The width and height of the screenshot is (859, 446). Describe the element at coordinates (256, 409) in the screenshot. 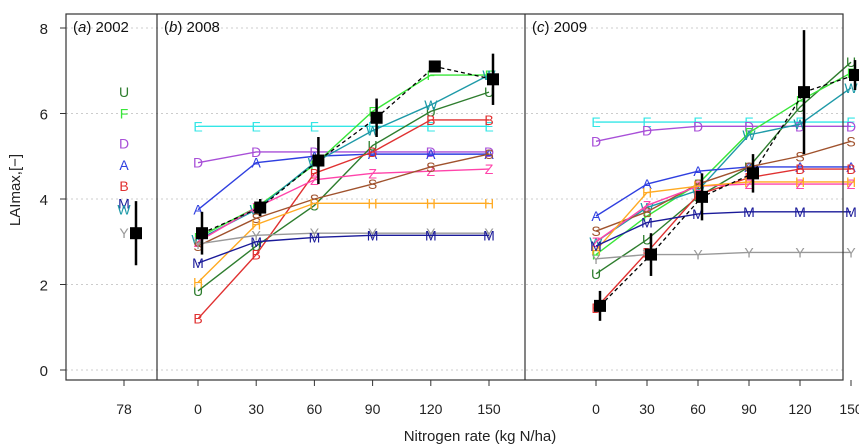

I see `x-tick-label: 30` at that location.